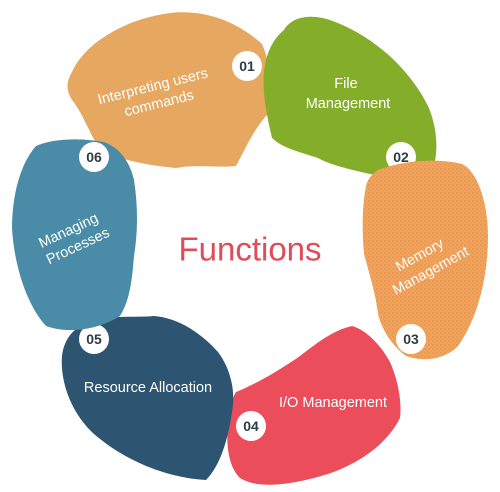  I want to click on center-title: Functions, so click(249, 249).